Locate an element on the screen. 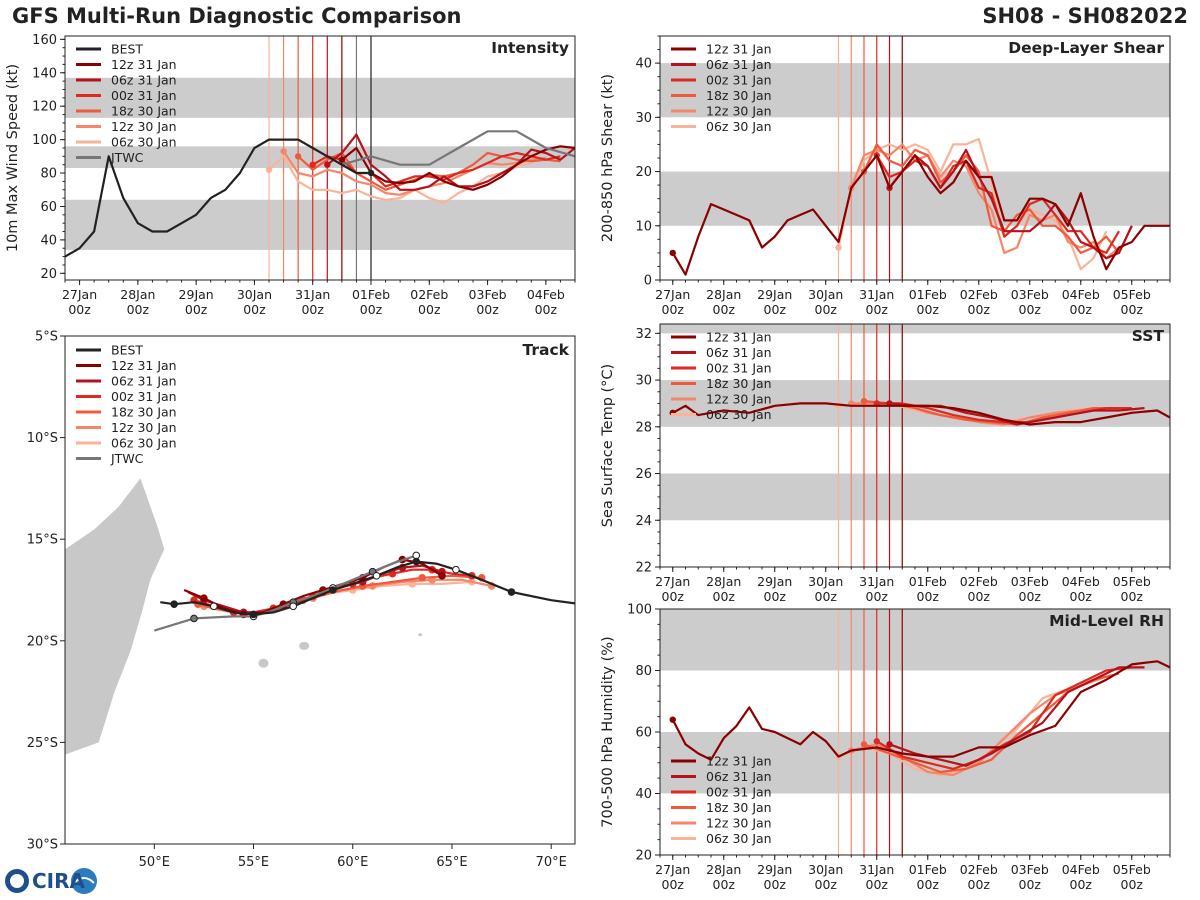  panel-title: Track is located at coordinates (546, 350).